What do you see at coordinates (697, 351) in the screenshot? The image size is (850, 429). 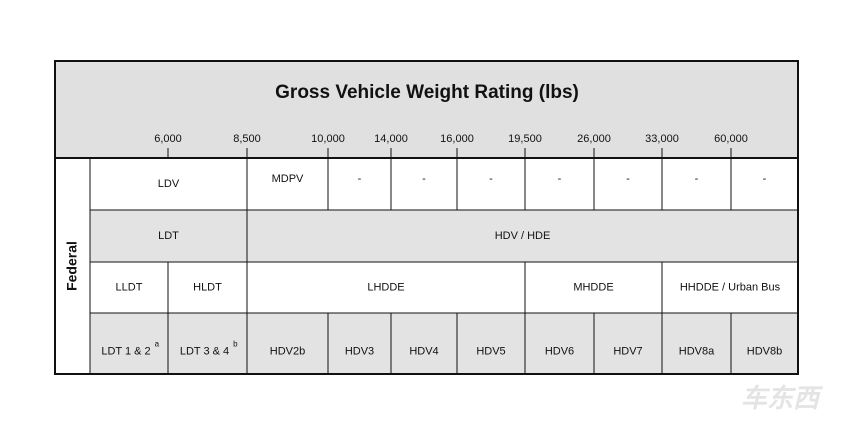 I see `cell-label: HDV8a` at bounding box center [697, 351].